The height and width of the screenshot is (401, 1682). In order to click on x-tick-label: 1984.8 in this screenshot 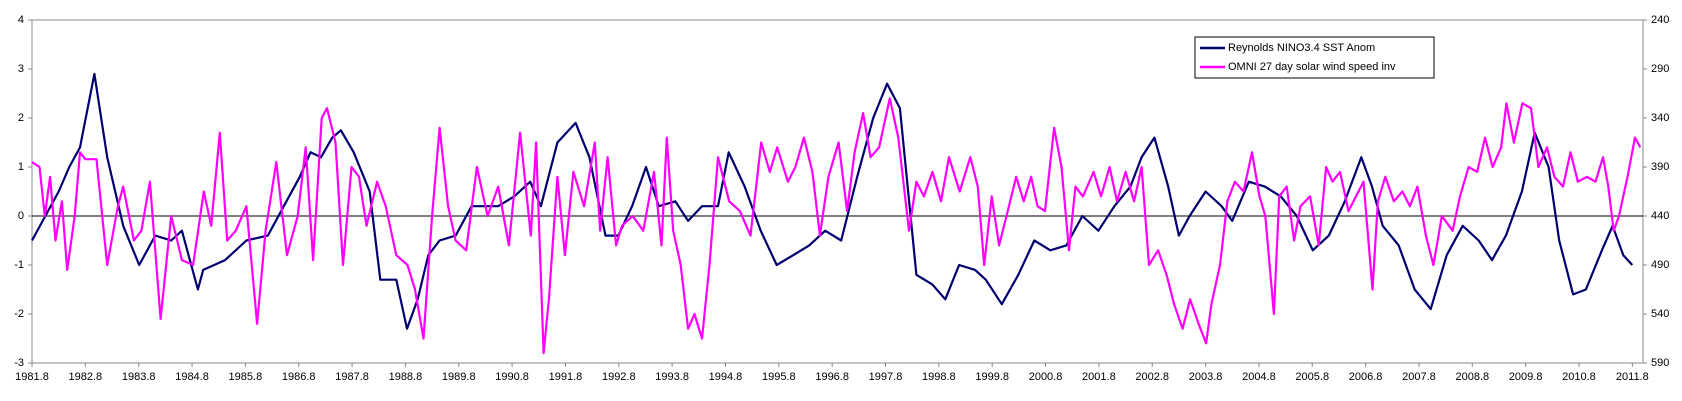, I will do `click(192, 377)`.